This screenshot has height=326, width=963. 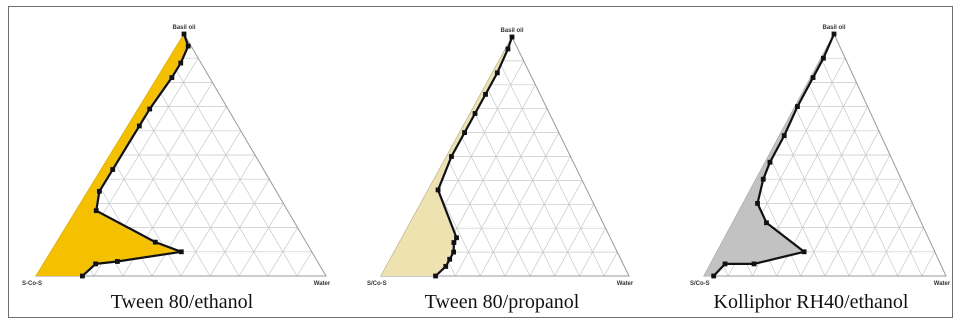 I want to click on caption-tween80-propanol: Tween 80/propanol, so click(x=502, y=302).